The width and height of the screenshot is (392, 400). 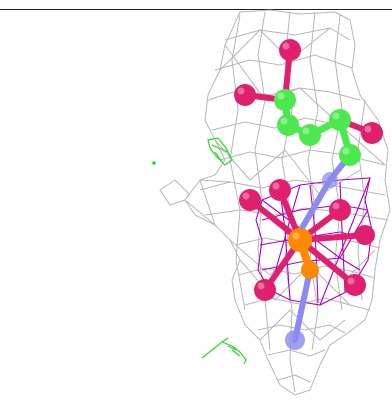 I want to click on green-difference-density-mesh, so click(x=199, y=251).